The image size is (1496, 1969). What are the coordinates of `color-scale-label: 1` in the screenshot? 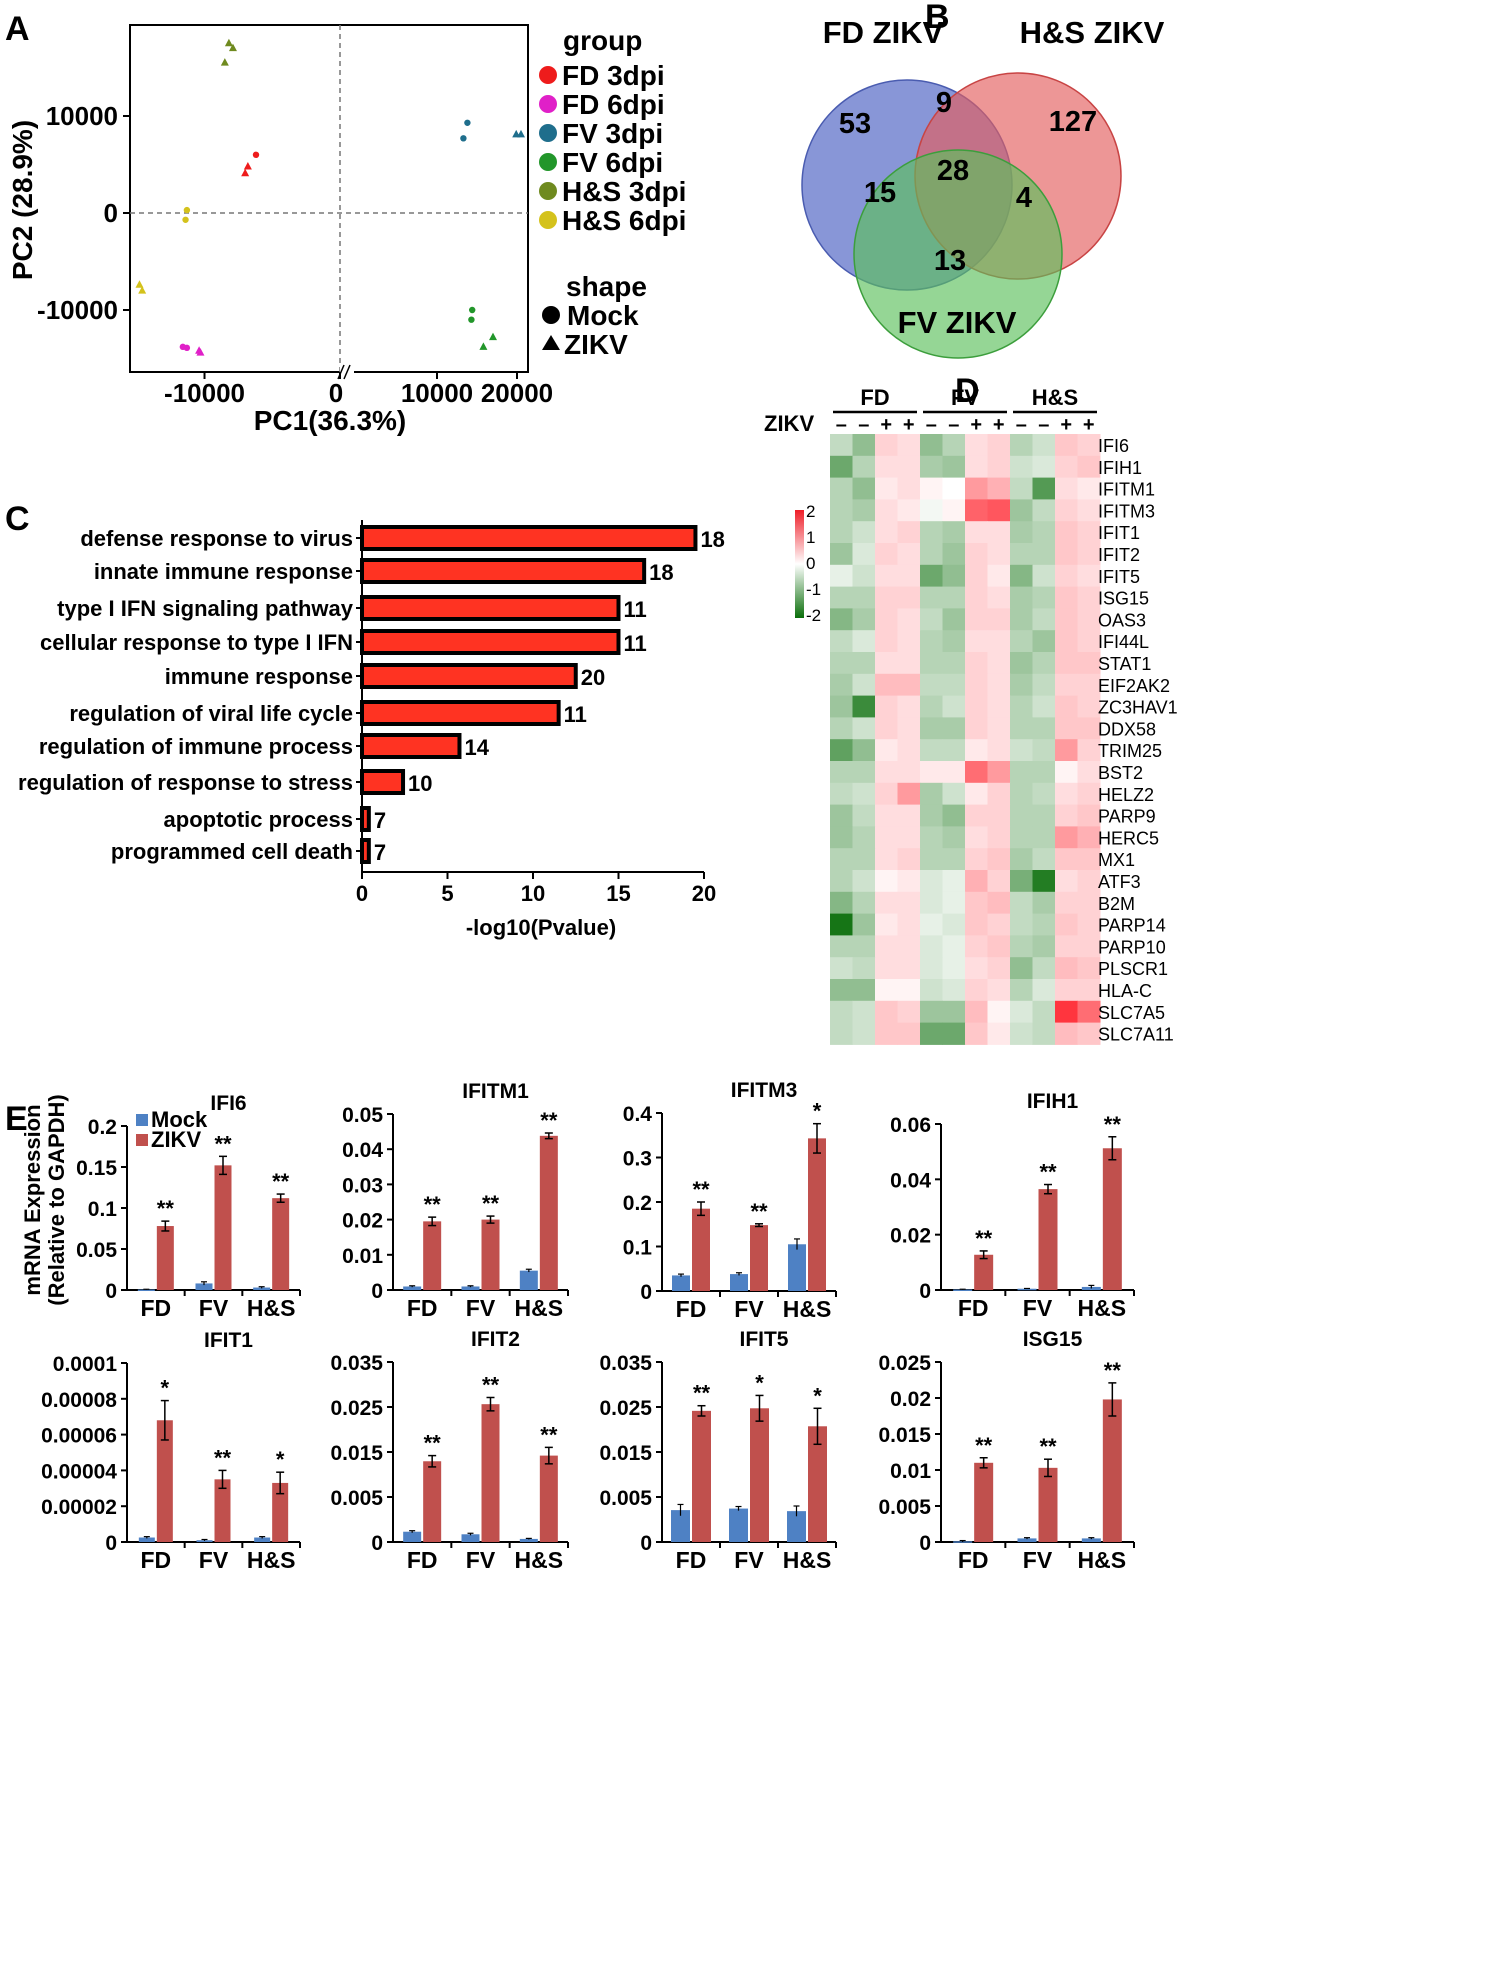 It's located at (810, 537).